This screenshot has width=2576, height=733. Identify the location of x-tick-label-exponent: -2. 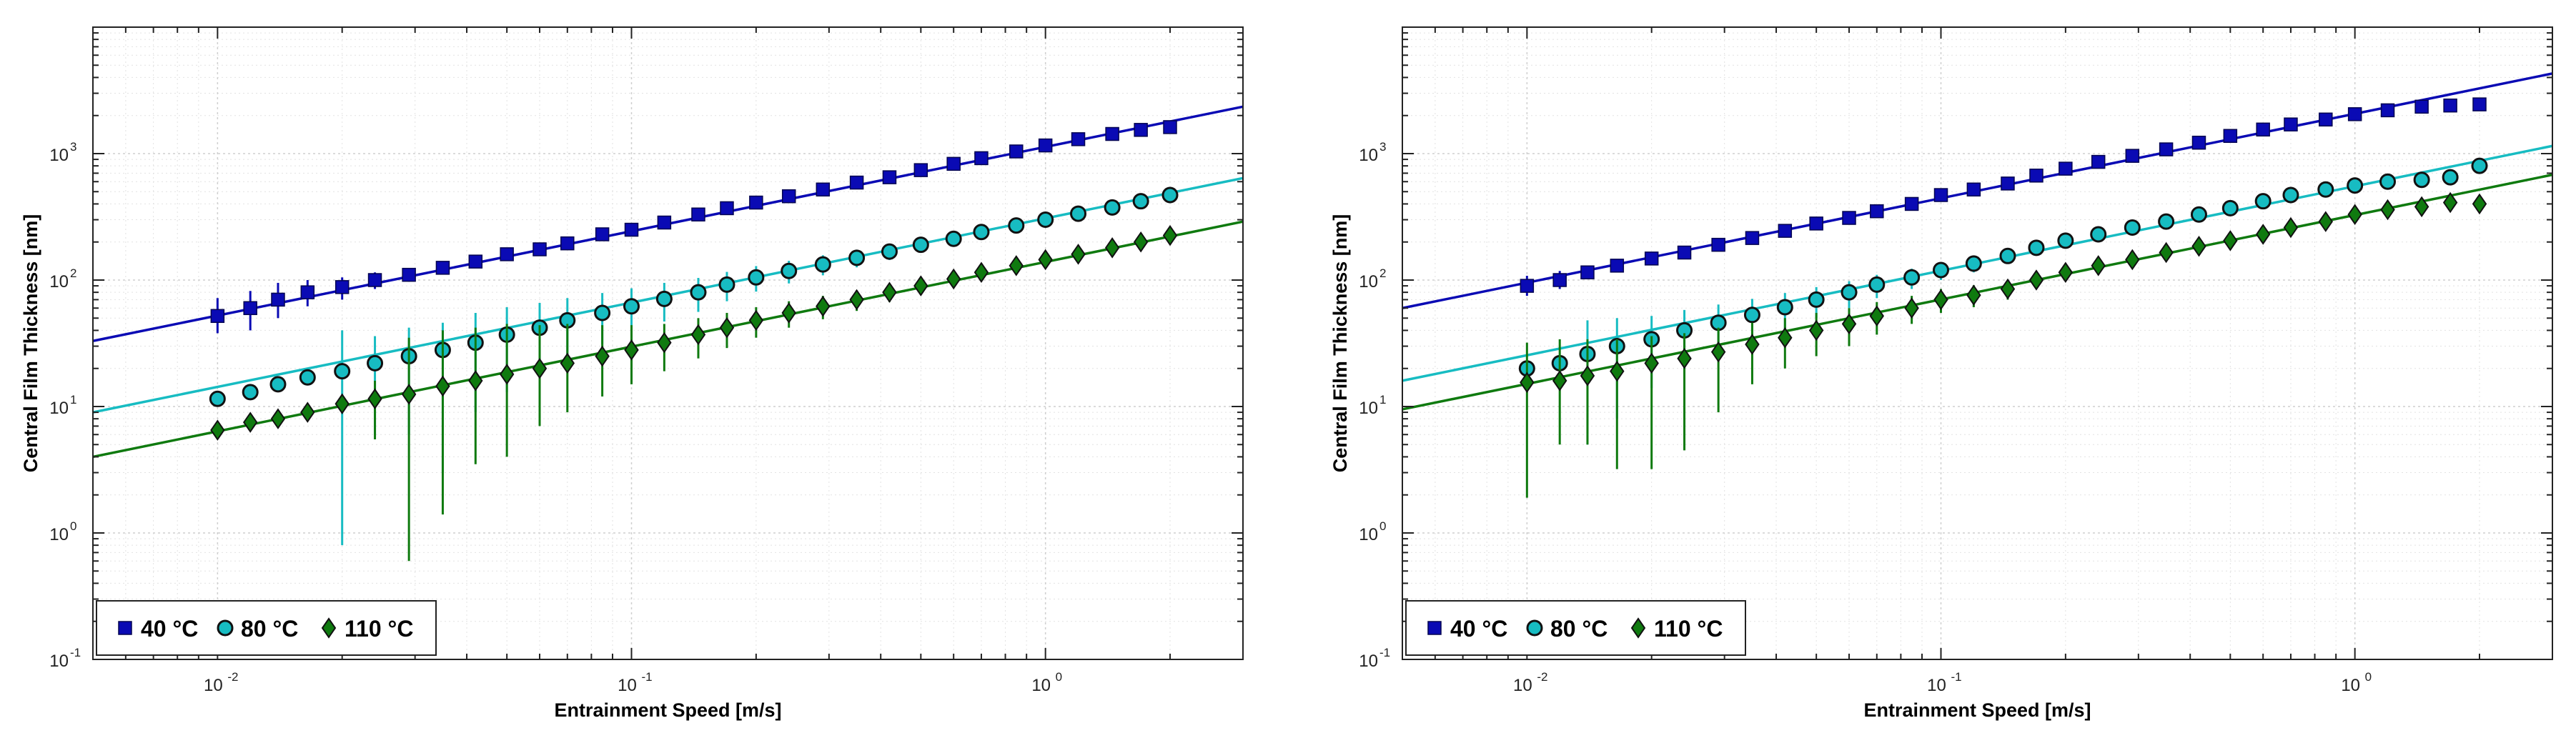
(1542, 677).